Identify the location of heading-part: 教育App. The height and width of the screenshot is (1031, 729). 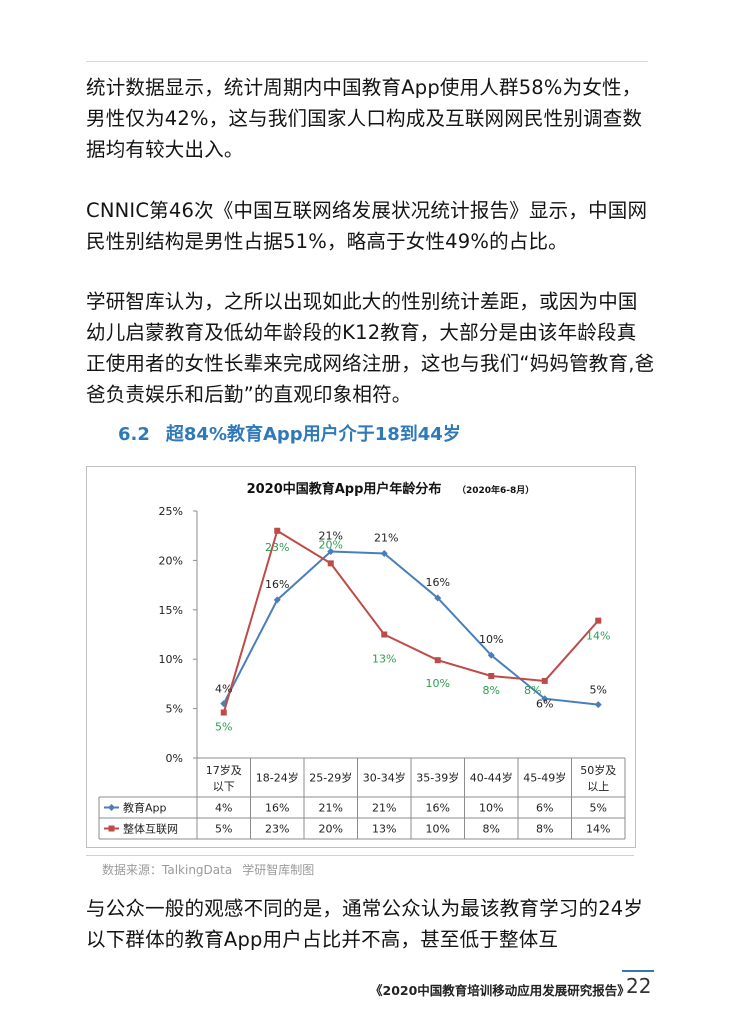
(264, 434).